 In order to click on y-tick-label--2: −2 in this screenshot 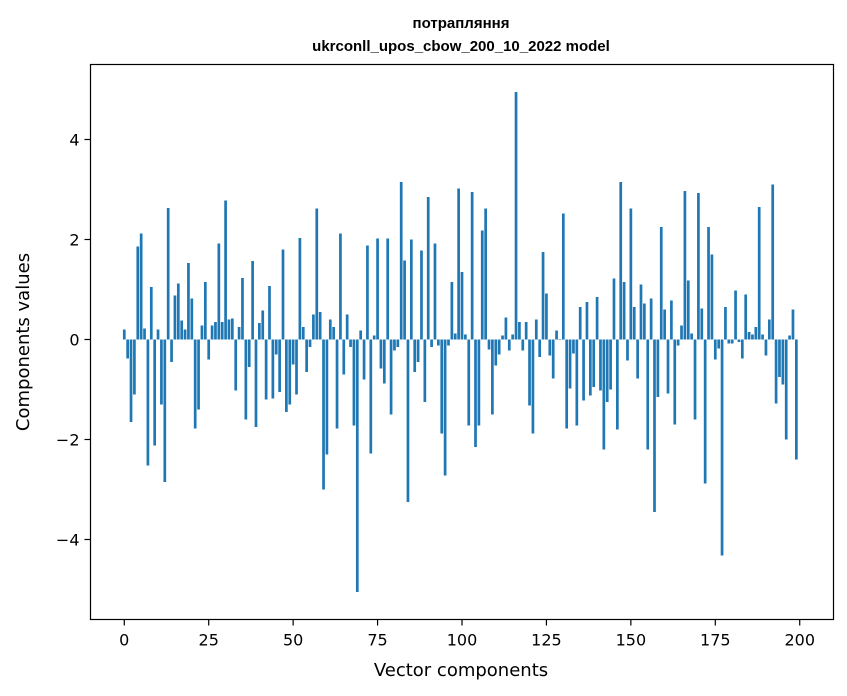, I will do `click(68, 440)`.